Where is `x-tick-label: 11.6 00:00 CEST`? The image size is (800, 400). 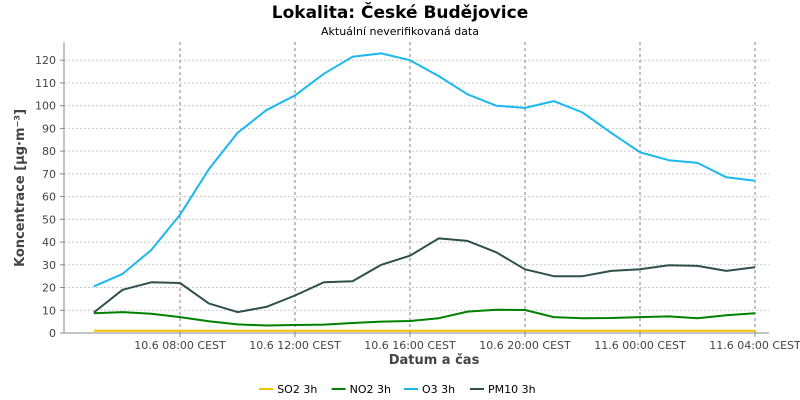
x-tick-label: 11.6 00:00 CEST is located at coordinates (640, 345).